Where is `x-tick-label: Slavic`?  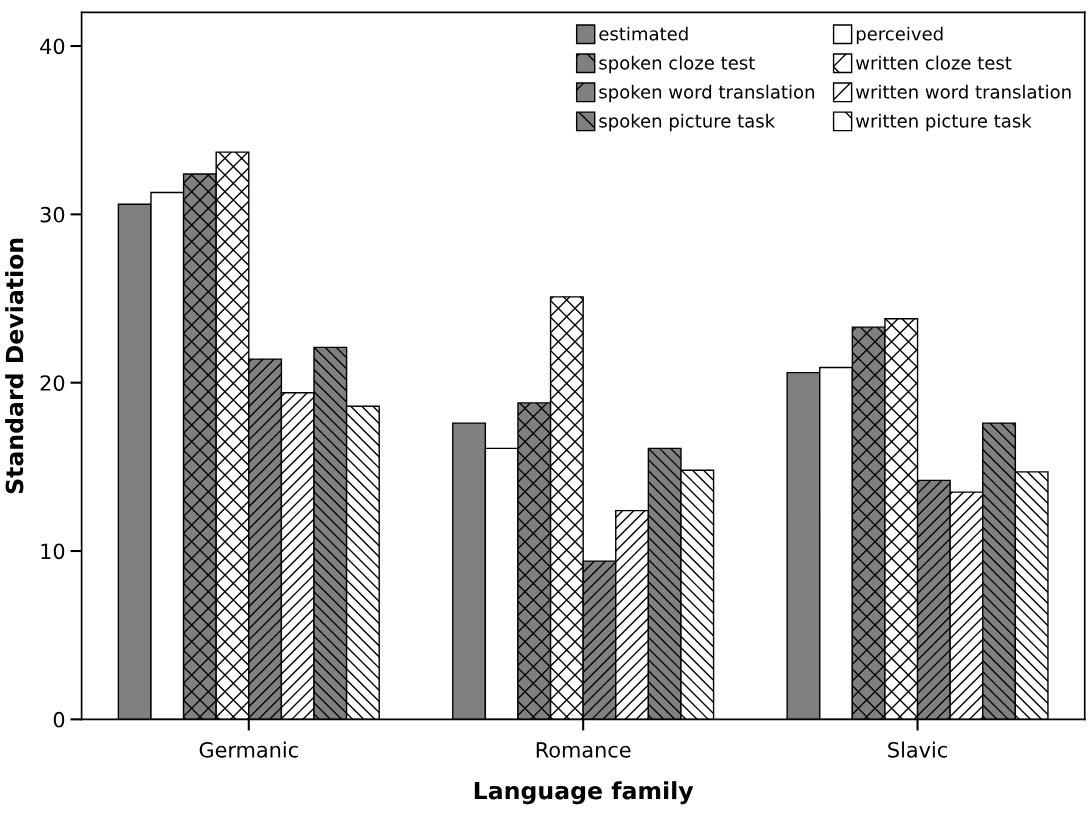 x-tick-label: Slavic is located at coordinates (917, 749).